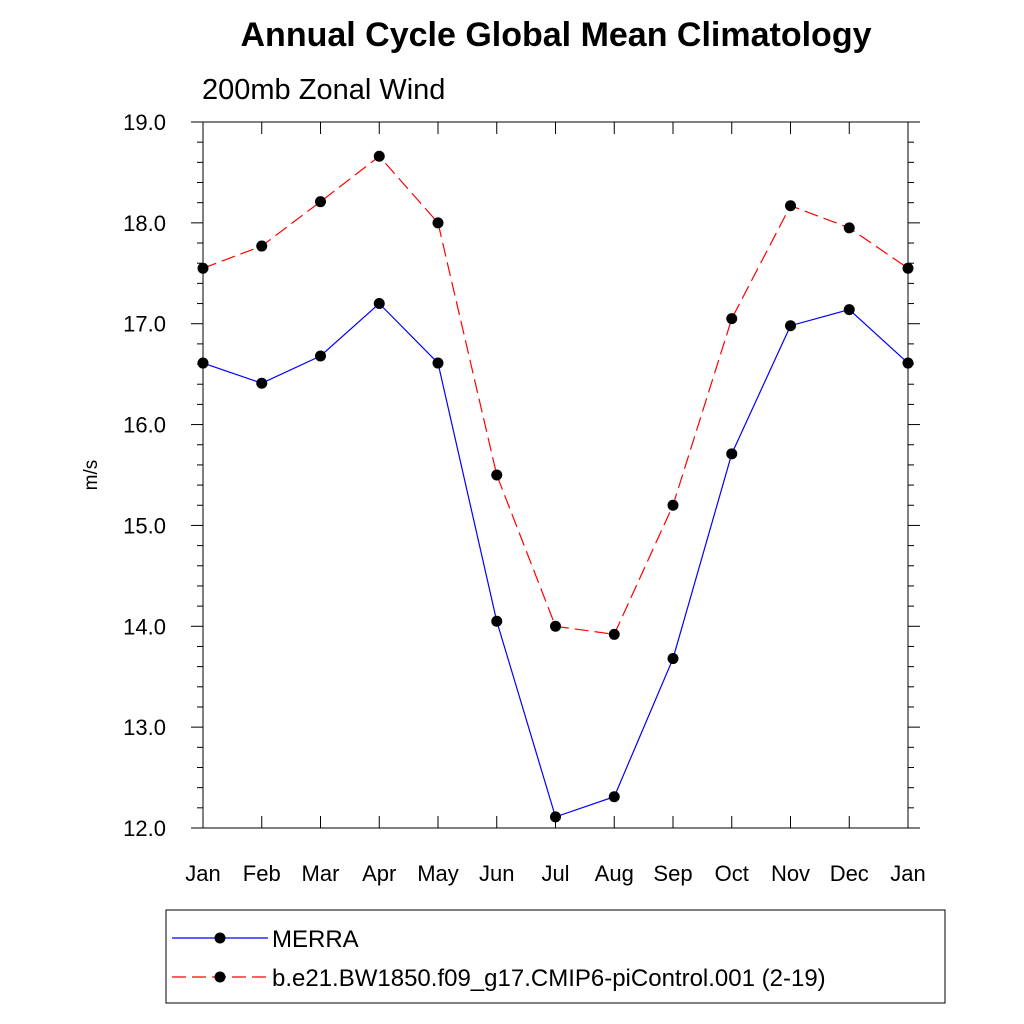 This screenshot has width=1024, height=1024. What do you see at coordinates (672, 873) in the screenshot?
I see `x-tick-label: Sep` at bounding box center [672, 873].